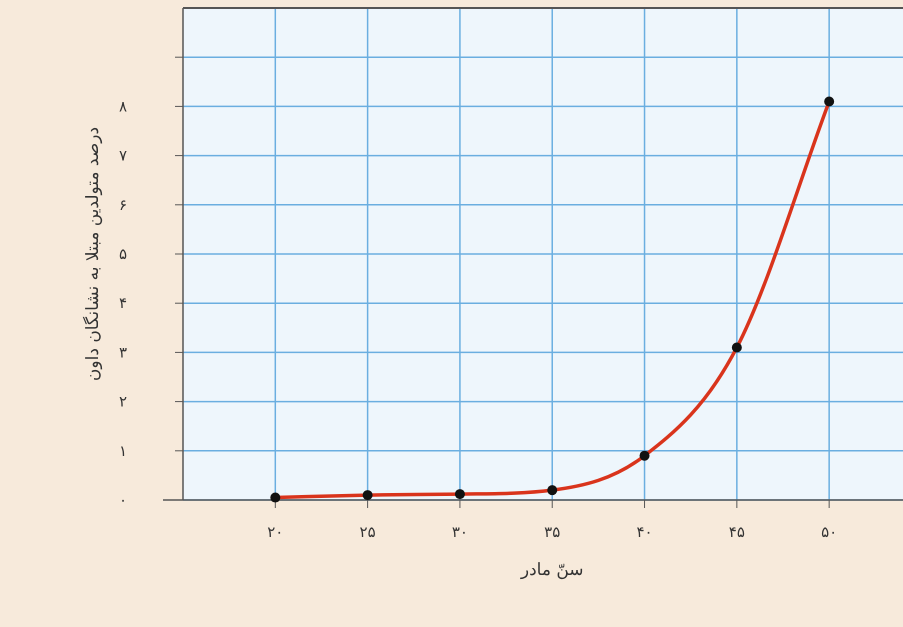 The image size is (903, 627). What do you see at coordinates (123, 352) in the screenshot?
I see `y-tick-label: ۳` at bounding box center [123, 352].